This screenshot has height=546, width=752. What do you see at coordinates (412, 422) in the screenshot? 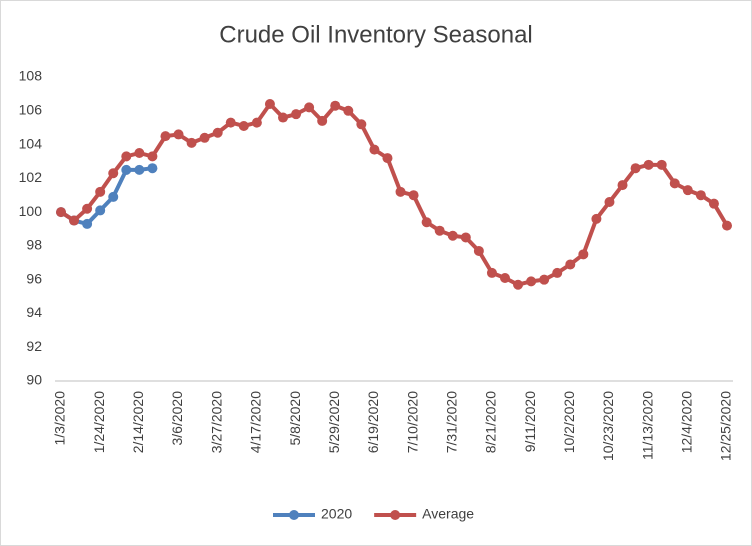
I see `x-tick-label: 7/10/2020` at bounding box center [412, 422].